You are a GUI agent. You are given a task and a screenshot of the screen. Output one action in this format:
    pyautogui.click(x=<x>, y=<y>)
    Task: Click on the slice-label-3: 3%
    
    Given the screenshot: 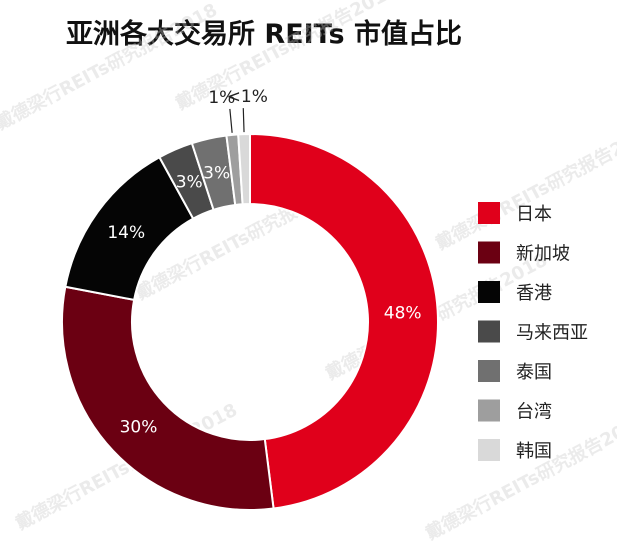 What is the action you would take?
    pyautogui.click(x=189, y=183)
    